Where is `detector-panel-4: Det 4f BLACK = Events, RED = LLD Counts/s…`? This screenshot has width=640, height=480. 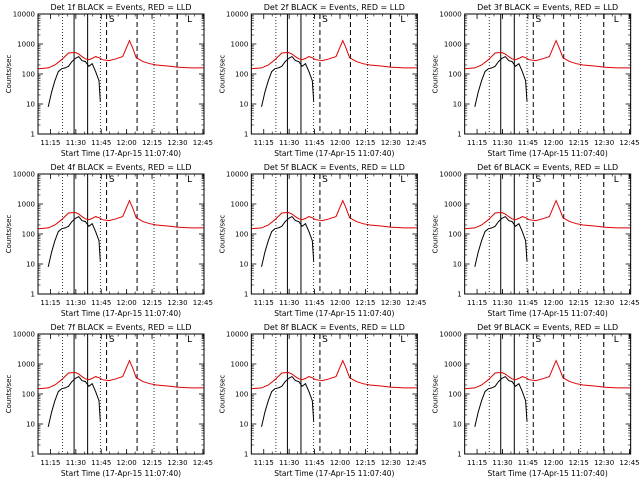
detector-panel-4: Det 4f BLACK = Events, RED = LLD Counts/s… is located at coordinates (109, 240).